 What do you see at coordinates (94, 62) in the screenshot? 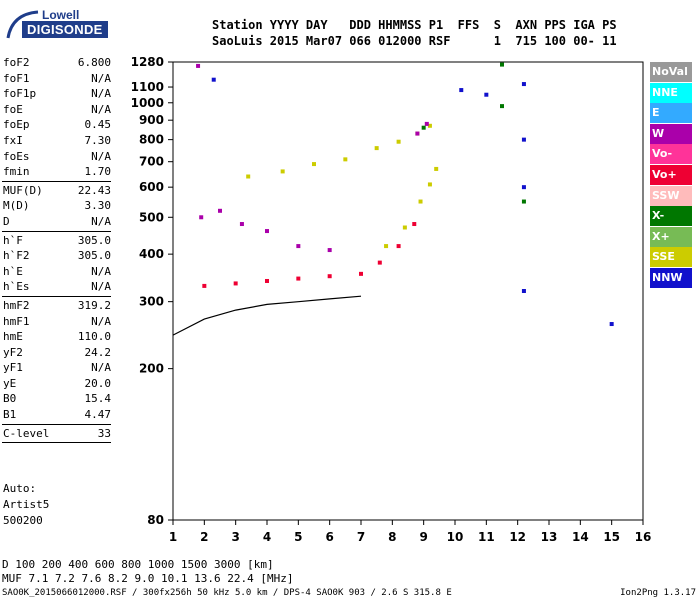
I see `param-value: 6.800` at bounding box center [94, 62].